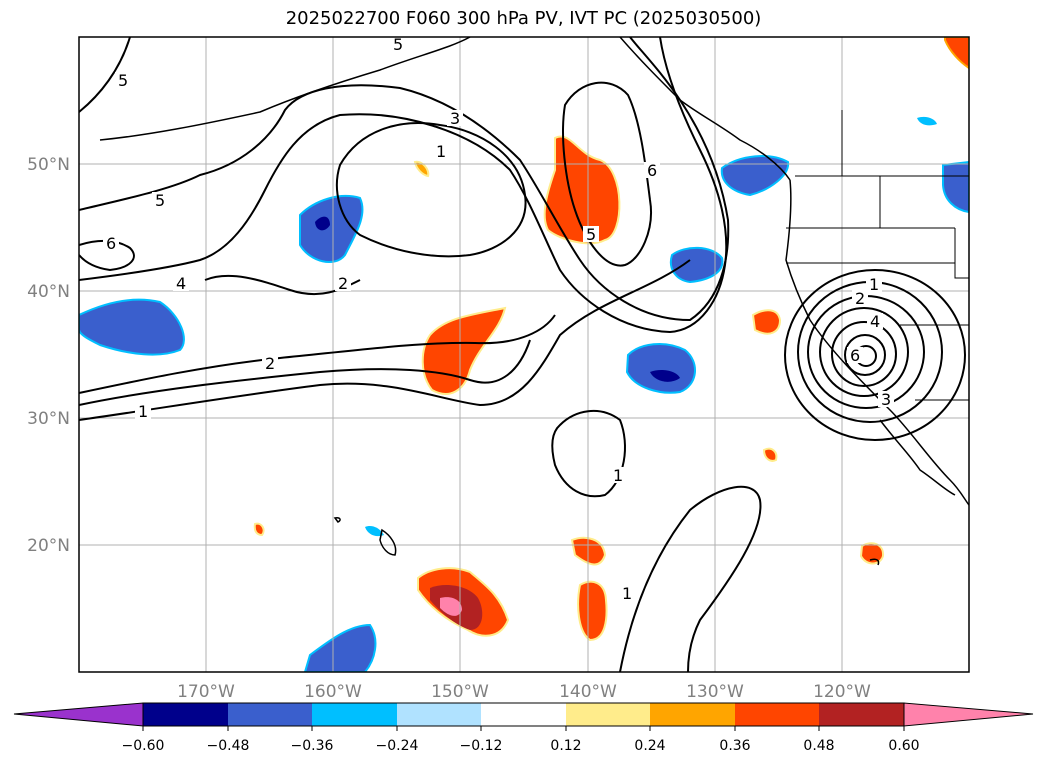  Describe the element at coordinates (206, 692) in the screenshot. I see `lon-label-170w: 170°W` at that location.